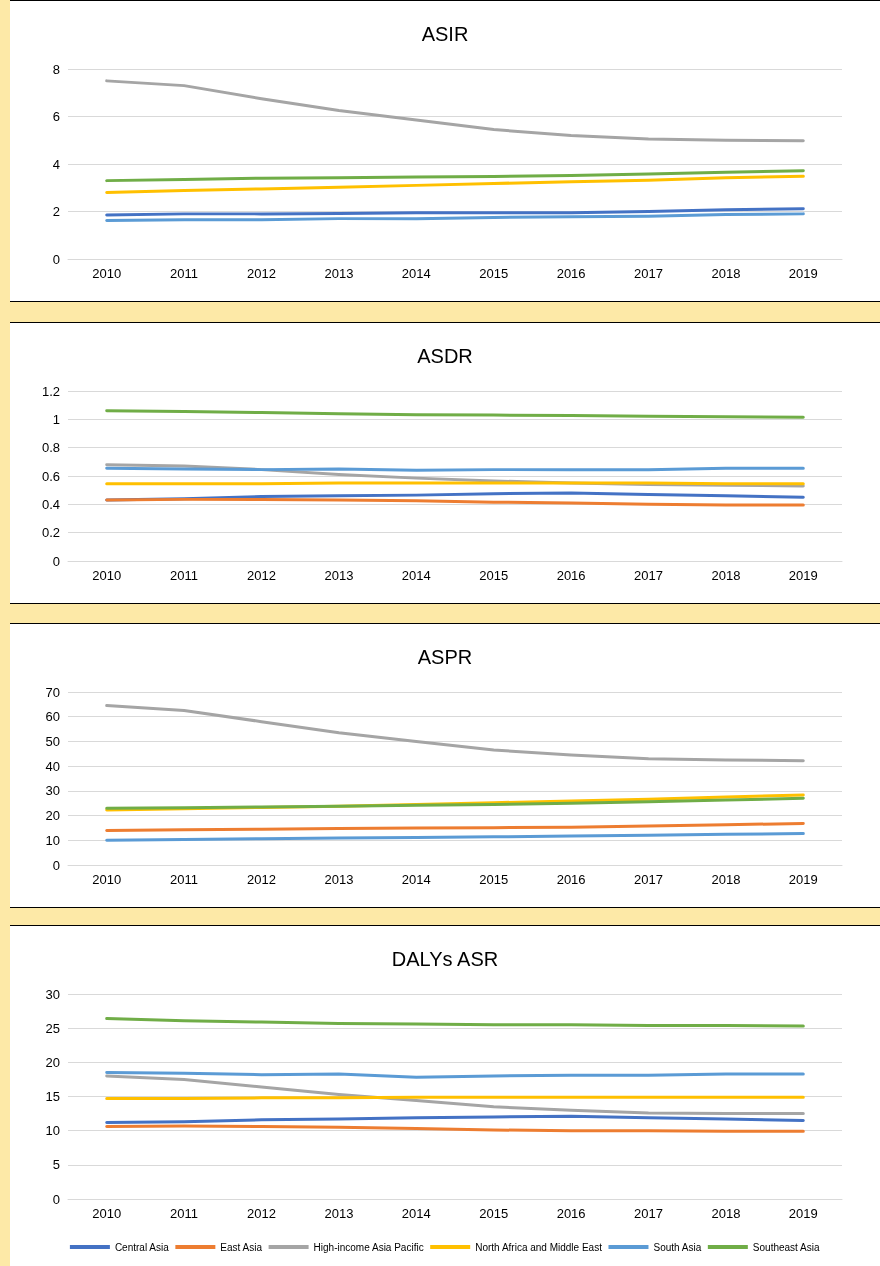 This screenshot has height=1266, width=880. I want to click on y-tick-label: 15, so click(52, 1096).